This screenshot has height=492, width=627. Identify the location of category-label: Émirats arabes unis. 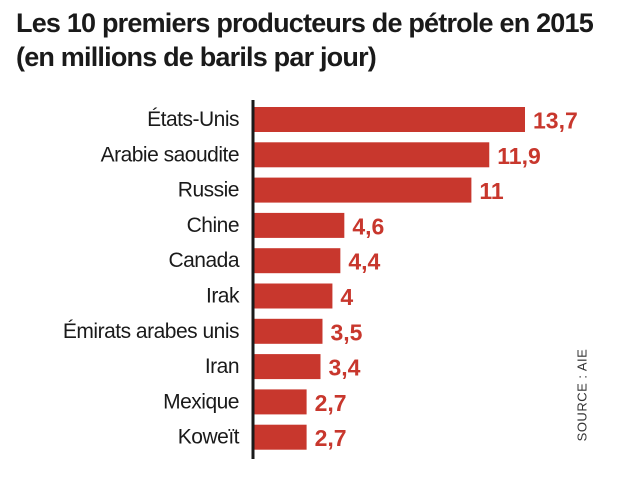
(151, 331).